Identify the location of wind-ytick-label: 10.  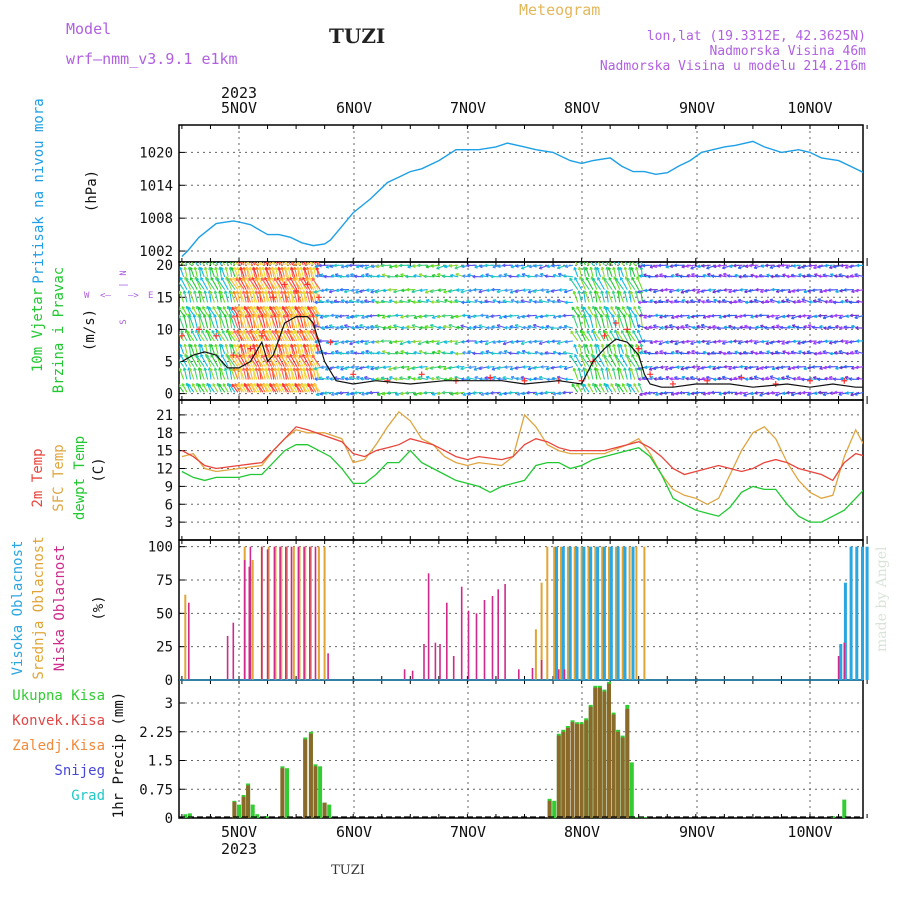
(164, 330).